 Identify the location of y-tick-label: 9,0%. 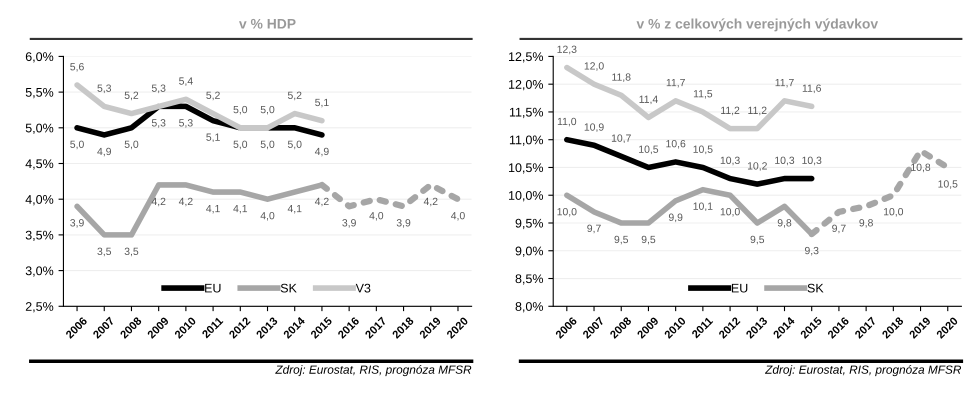
(530, 251).